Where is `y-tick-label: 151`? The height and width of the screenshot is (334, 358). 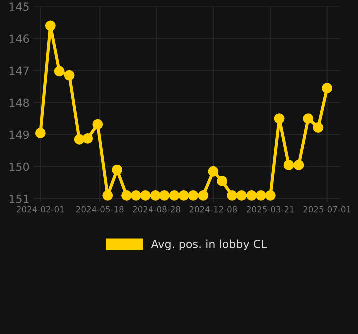 y-tick-label: 151 is located at coordinates (19, 199).